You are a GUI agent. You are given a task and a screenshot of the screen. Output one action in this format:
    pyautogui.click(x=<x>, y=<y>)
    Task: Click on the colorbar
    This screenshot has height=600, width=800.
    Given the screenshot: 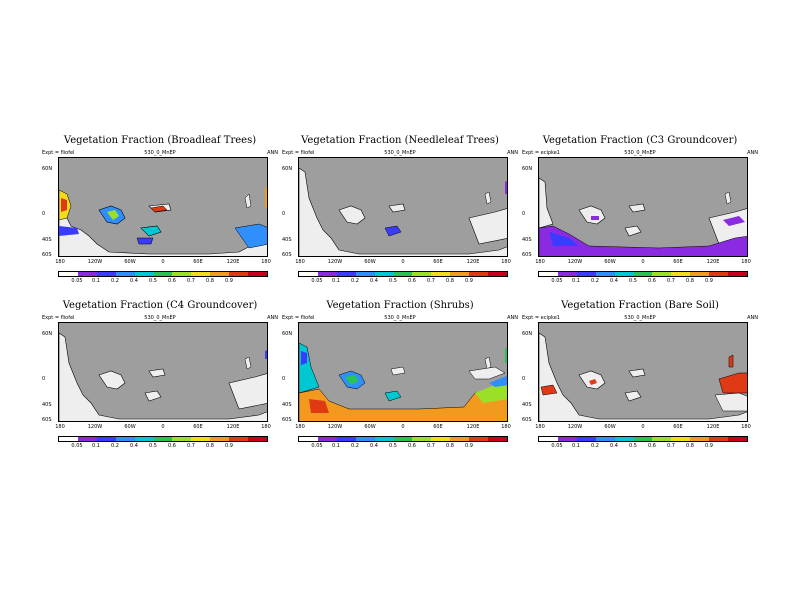 What is the action you would take?
    pyautogui.click(x=403, y=439)
    